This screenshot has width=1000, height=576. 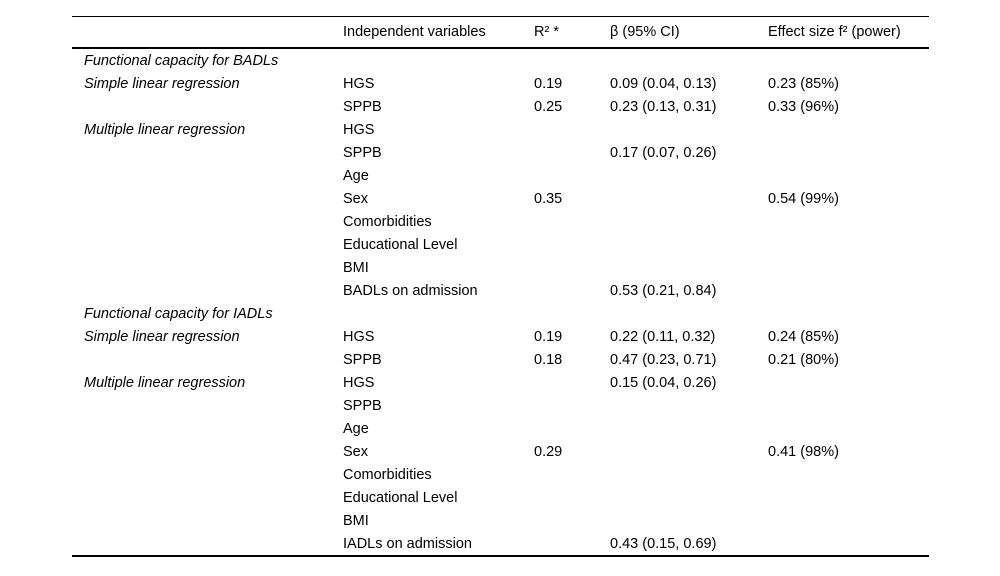 I want to click on variable-cell: IADLs on admission, so click(x=438, y=544).